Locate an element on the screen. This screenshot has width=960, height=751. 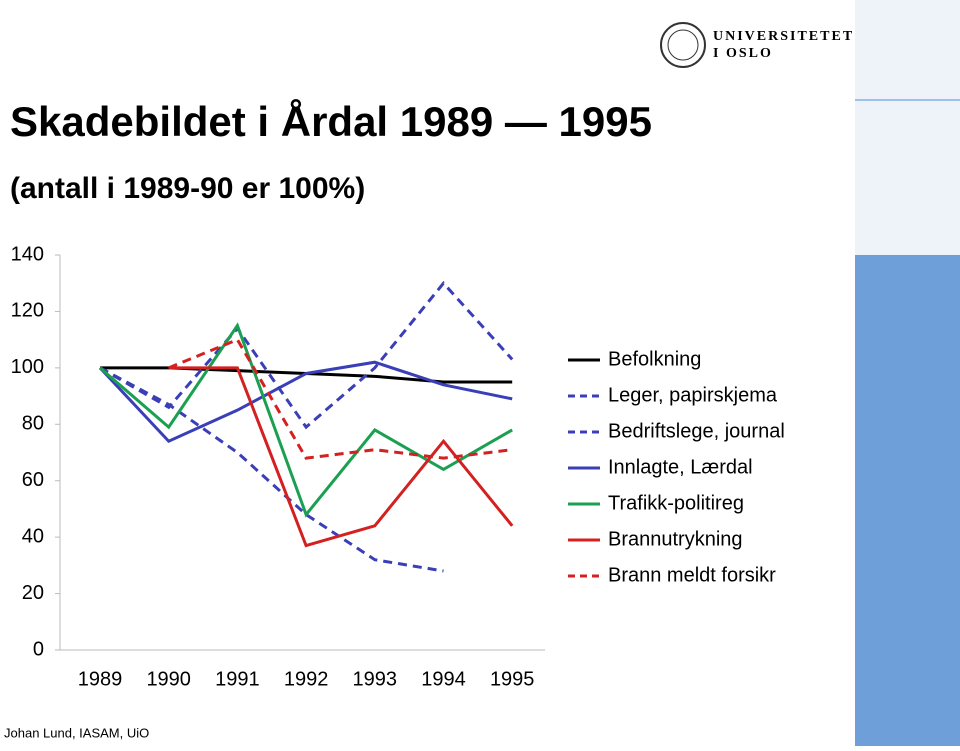
x-tick-label: 1994 is located at coordinates (443, 679).